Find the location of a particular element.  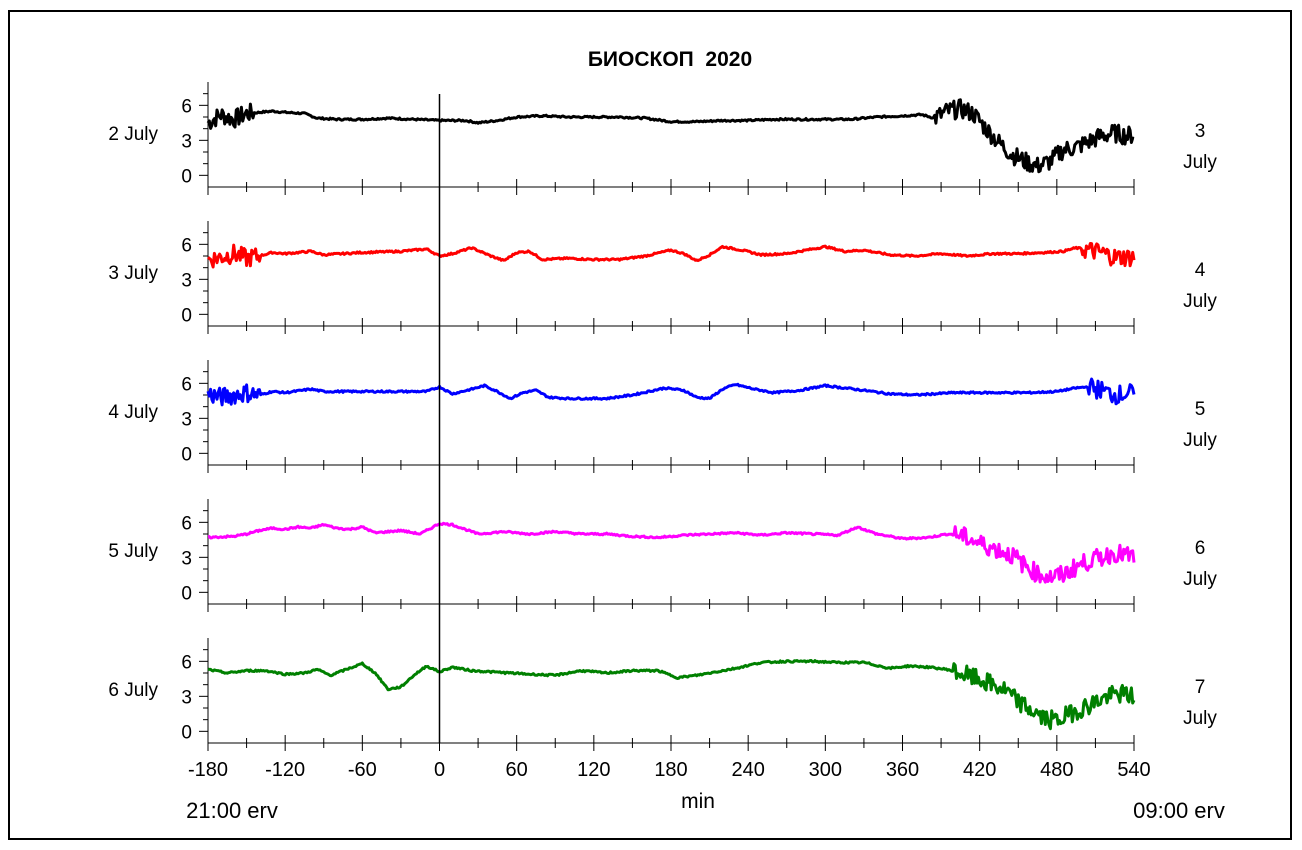

x-tick-label: 420 is located at coordinates (979, 770).